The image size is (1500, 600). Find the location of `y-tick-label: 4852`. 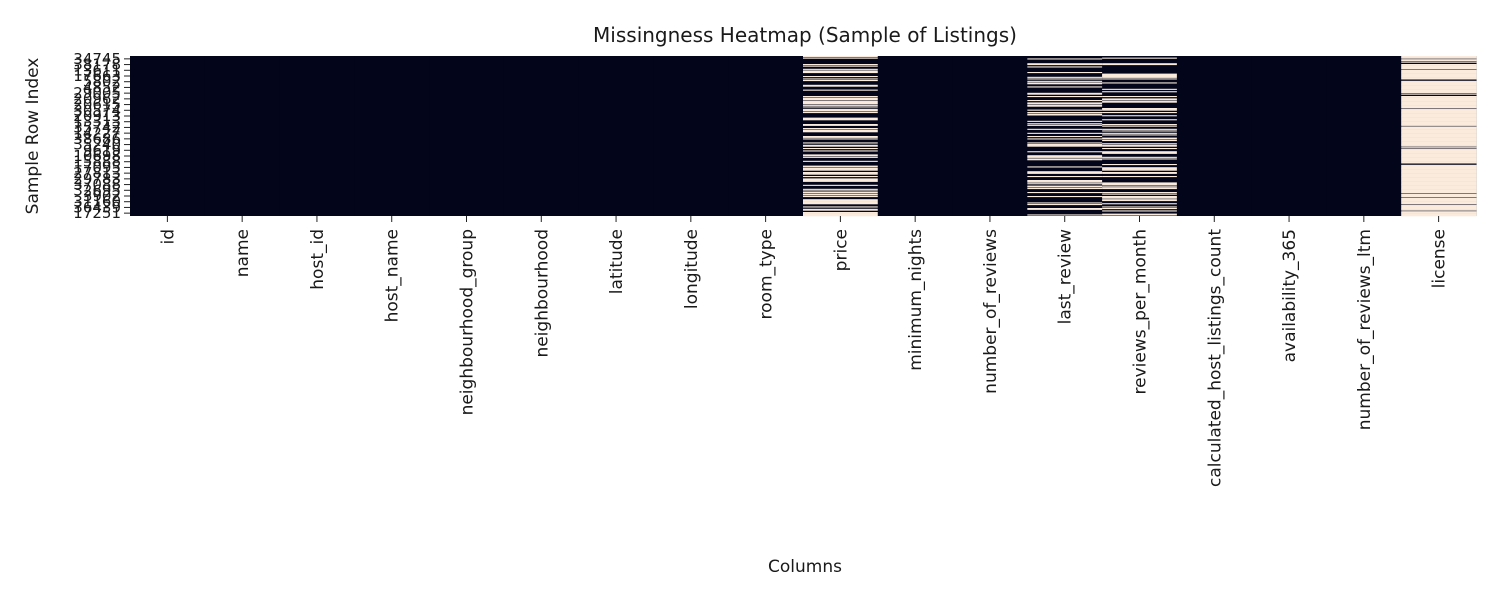

y-tick-label: 4852 is located at coordinates (102, 87).